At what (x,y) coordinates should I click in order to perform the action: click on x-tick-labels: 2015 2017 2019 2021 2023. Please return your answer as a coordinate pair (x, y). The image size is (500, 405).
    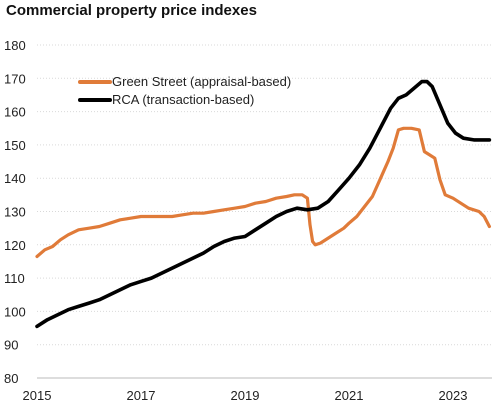
    Looking at the image, I should click on (245, 395).